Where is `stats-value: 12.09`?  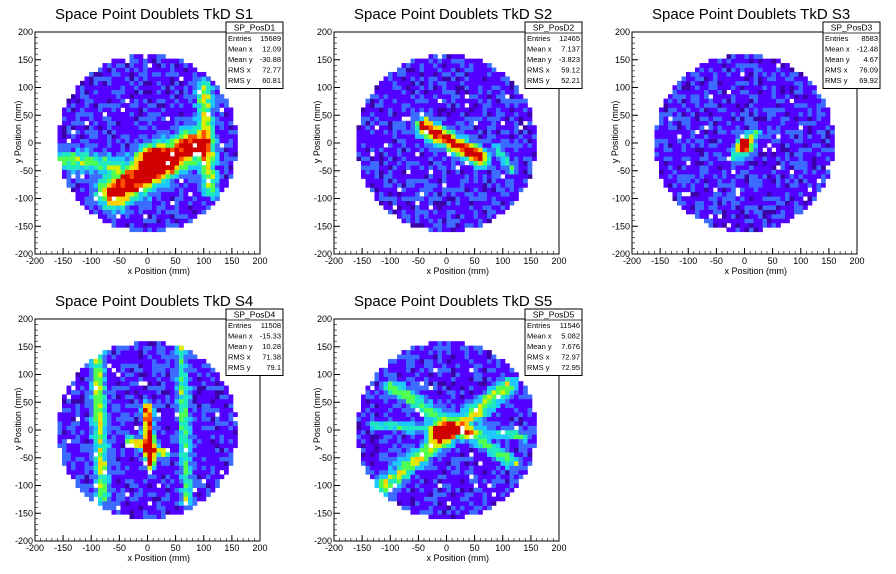
stats-value: 12.09 is located at coordinates (271, 49).